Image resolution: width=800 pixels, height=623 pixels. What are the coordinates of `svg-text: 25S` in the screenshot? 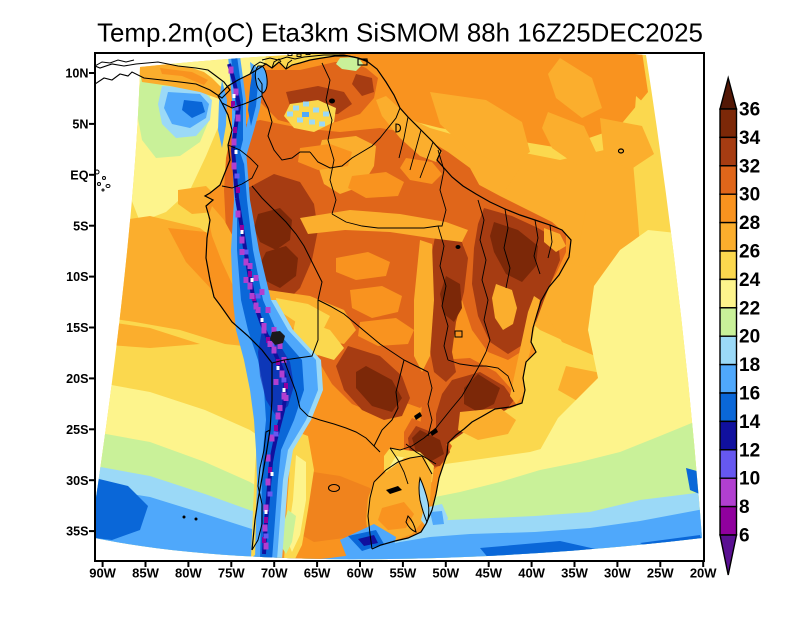 It's located at (77, 430).